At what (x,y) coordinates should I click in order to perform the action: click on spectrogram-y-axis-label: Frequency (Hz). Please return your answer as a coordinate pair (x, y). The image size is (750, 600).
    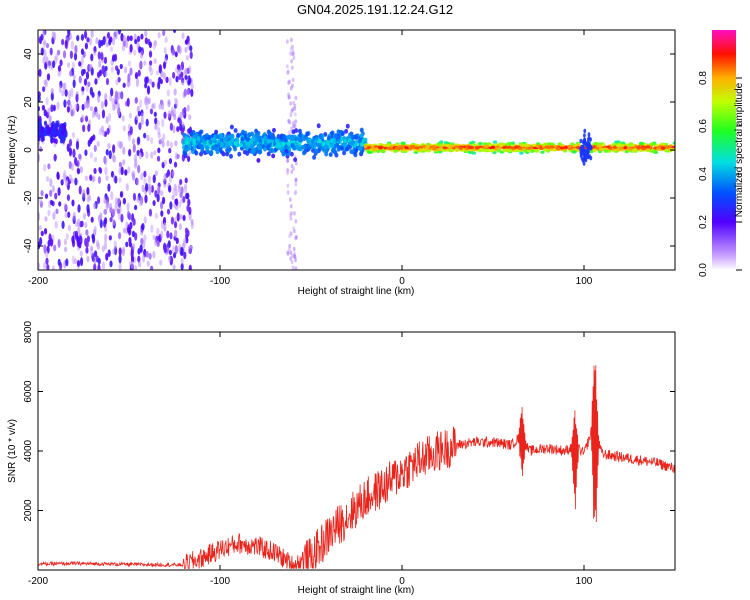
    Looking at the image, I should click on (12, 150).